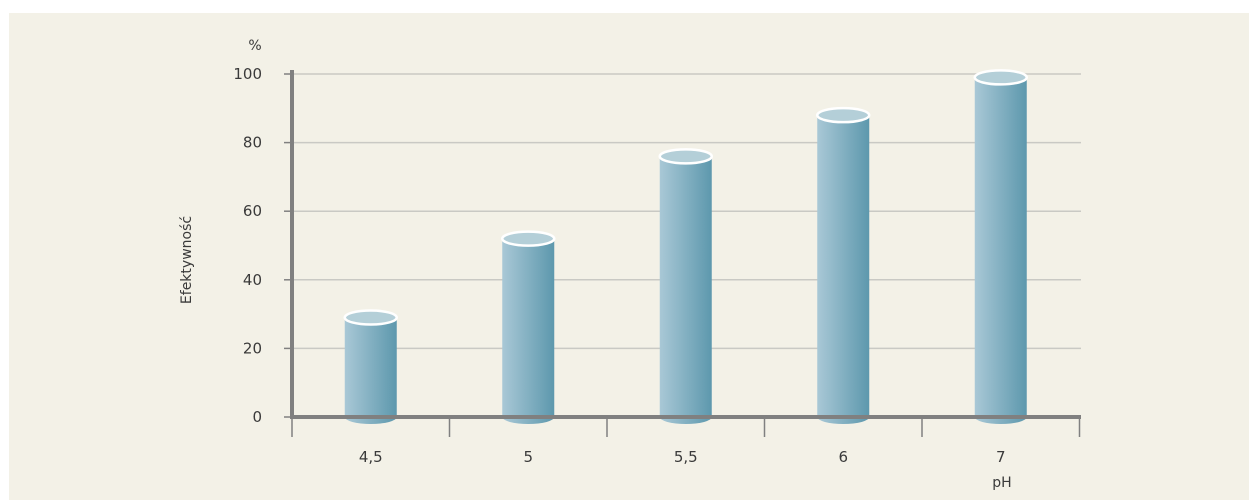 The image size is (1253, 500). Describe the element at coordinates (843, 457) in the screenshot. I see `x-tick-label: 6` at that location.